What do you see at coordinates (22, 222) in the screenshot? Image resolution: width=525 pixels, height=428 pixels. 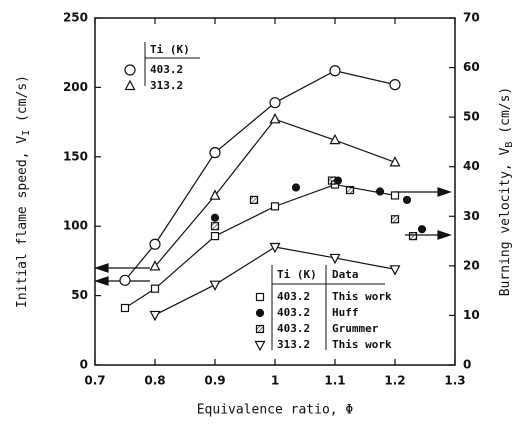 I see `ylabel-label-text: Initial flame speed, V` at bounding box center [22, 222].